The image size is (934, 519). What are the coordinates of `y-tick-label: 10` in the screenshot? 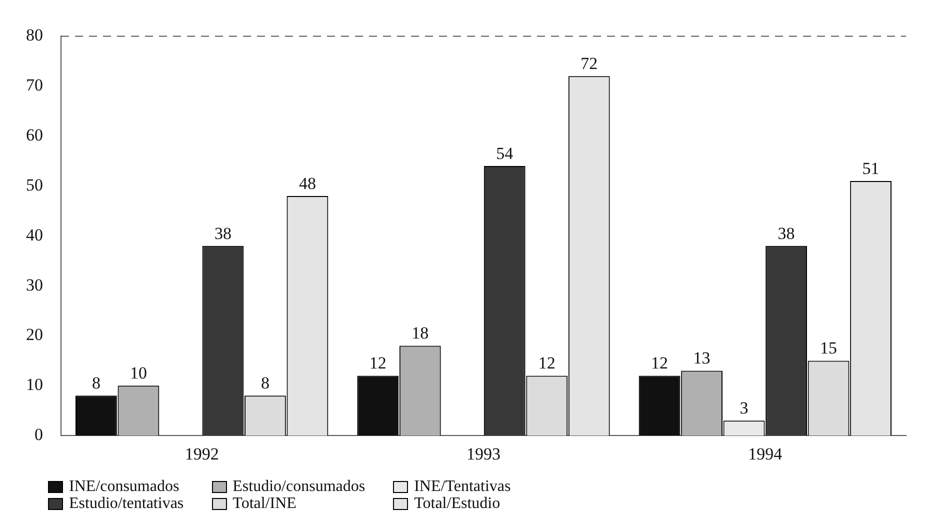 It's located at (34, 384).